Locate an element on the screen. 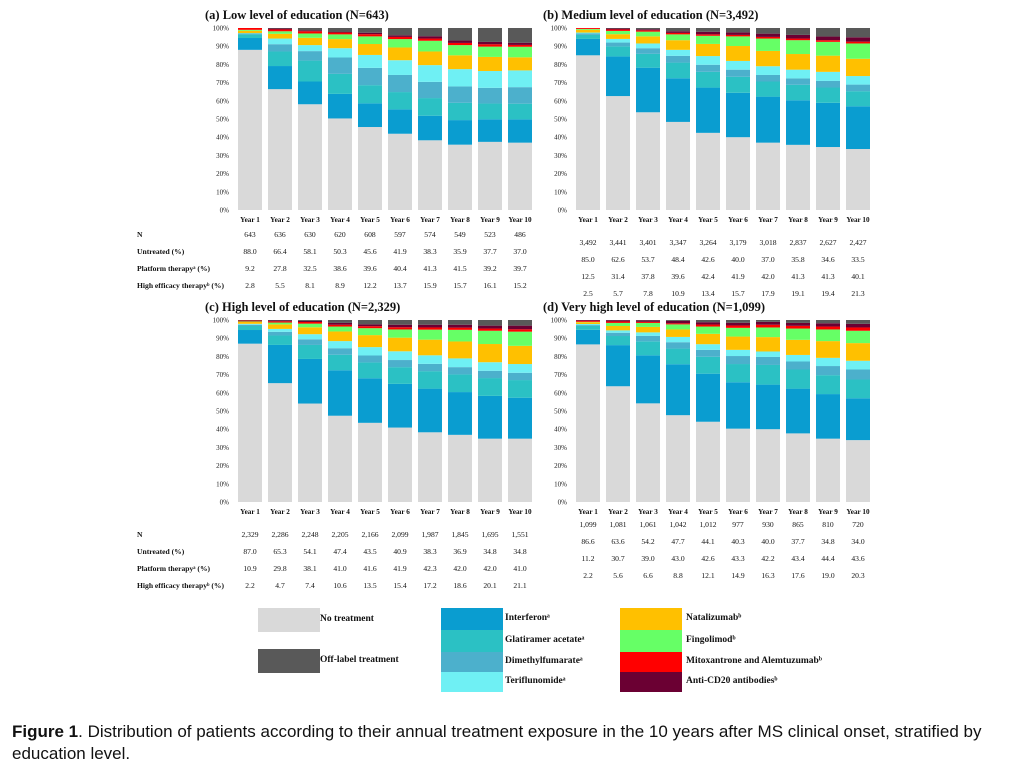 Image resolution: width=1018 pixels, height=769 pixels. y-tick-label: 100% is located at coordinates (221, 29).